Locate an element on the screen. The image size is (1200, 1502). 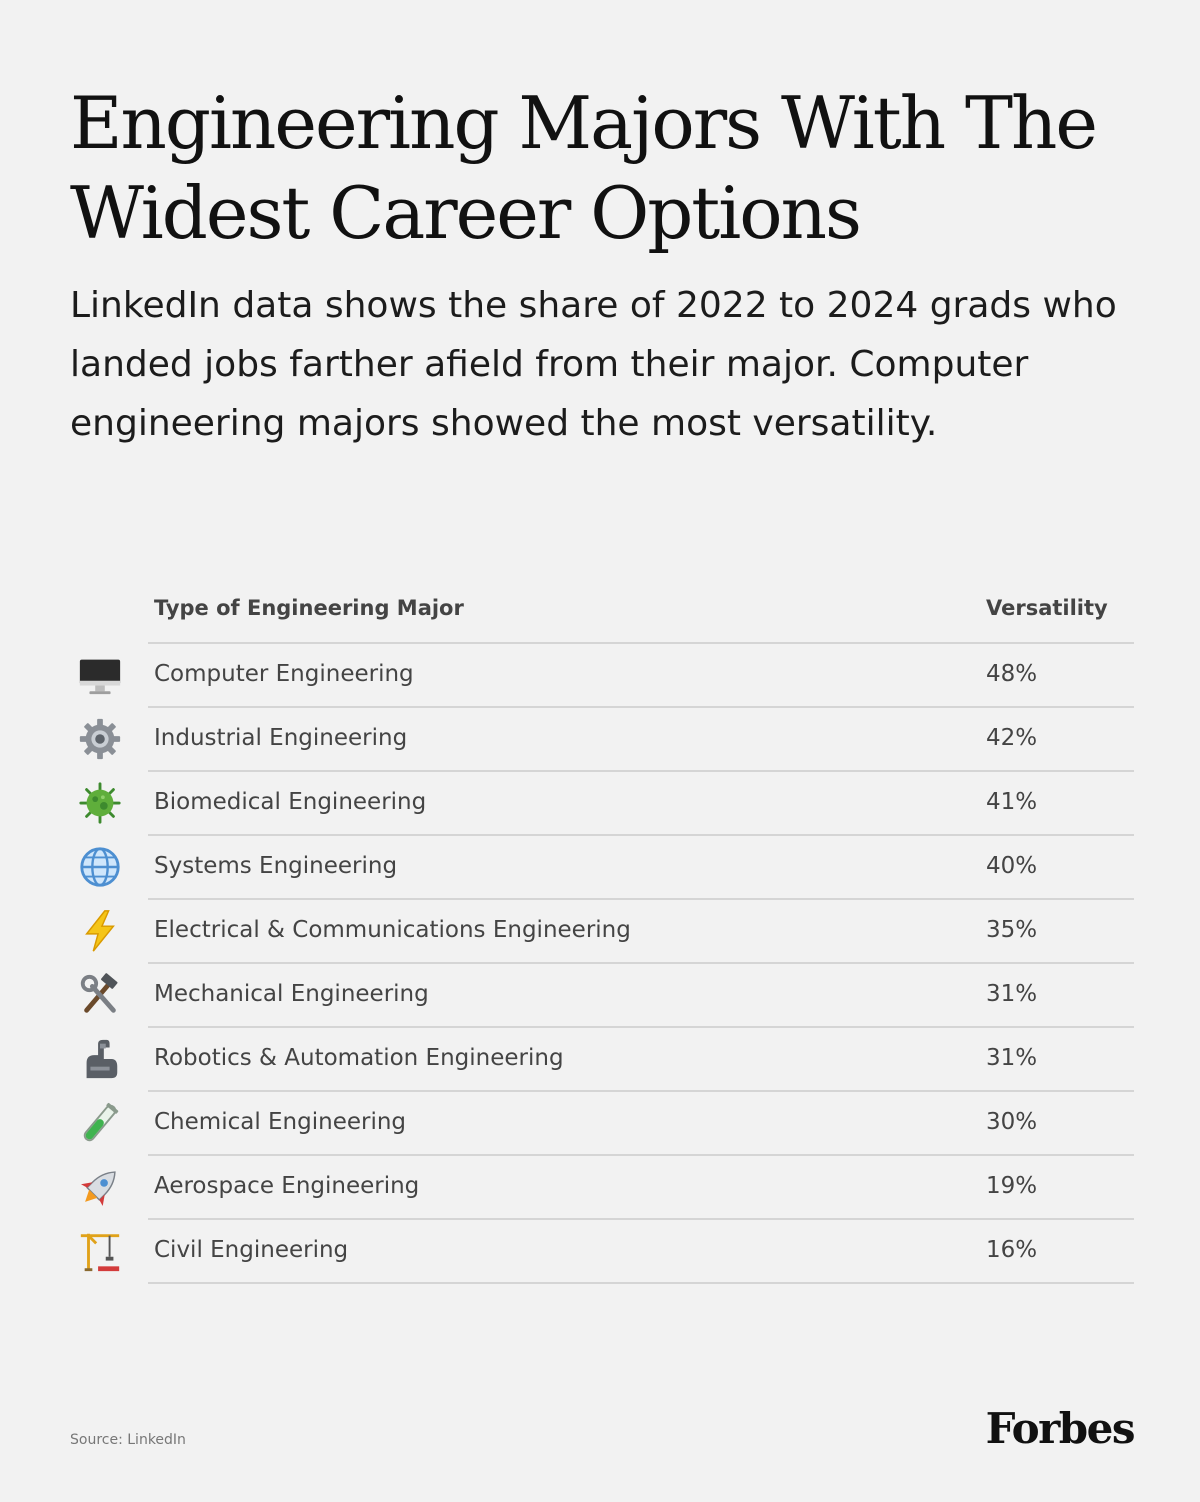
versatility-value: 35% is located at coordinates (1012, 930).